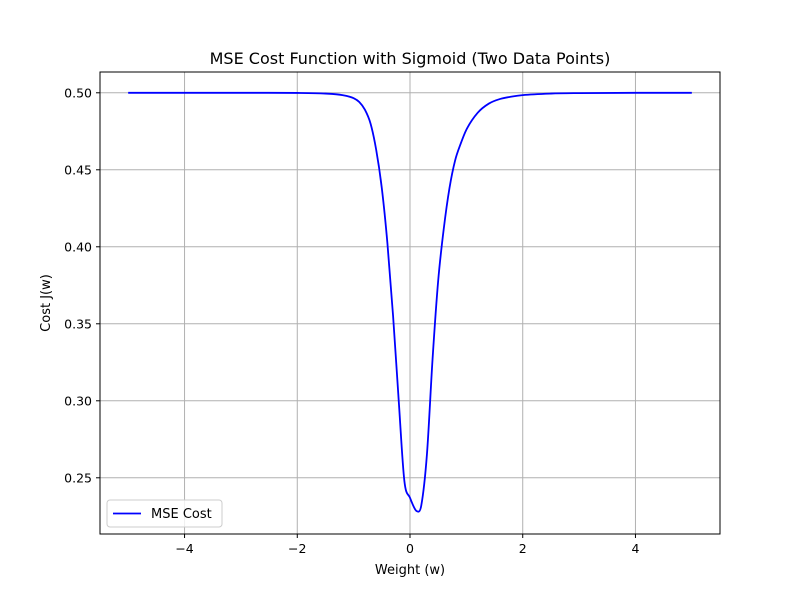  I want to click on x-tick-label: −4, so click(184, 548).